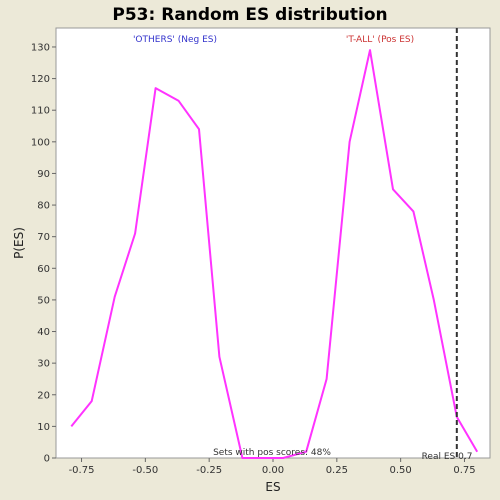 Image resolution: width=500 pixels, height=500 pixels. I want to click on y-tick-label: 40, so click(43, 332).